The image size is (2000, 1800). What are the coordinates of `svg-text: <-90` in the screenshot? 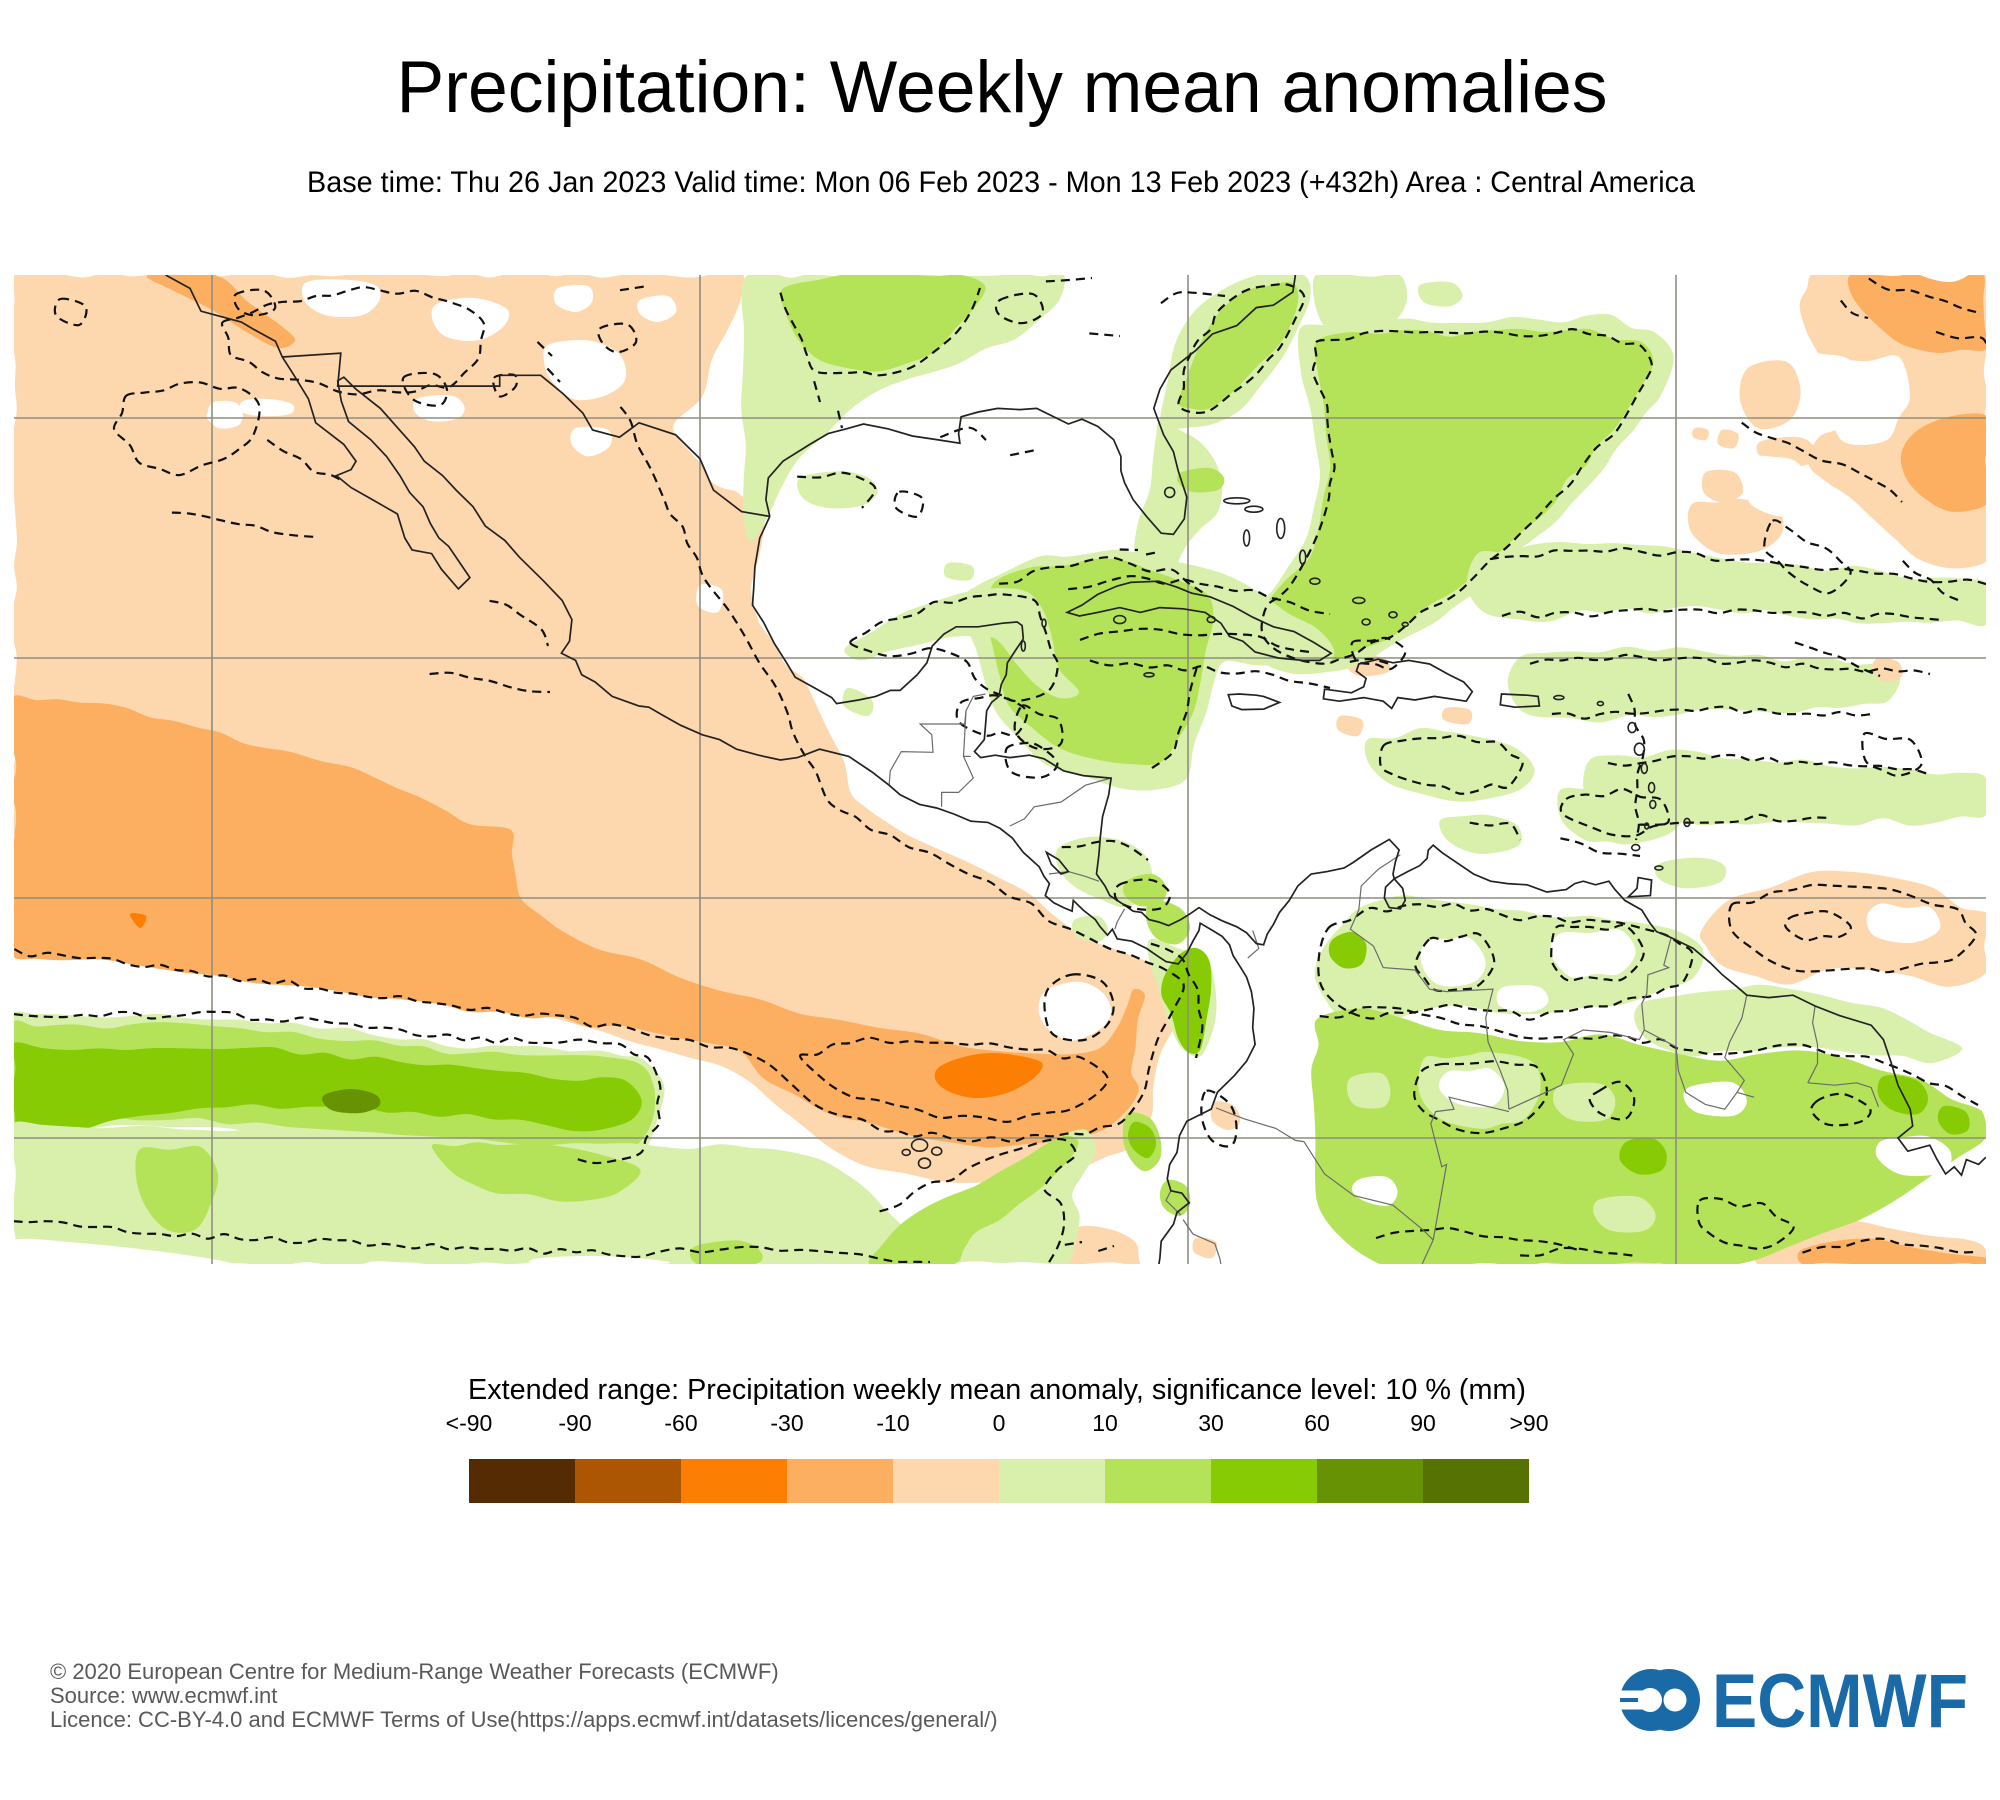 It's located at (469, 1423).